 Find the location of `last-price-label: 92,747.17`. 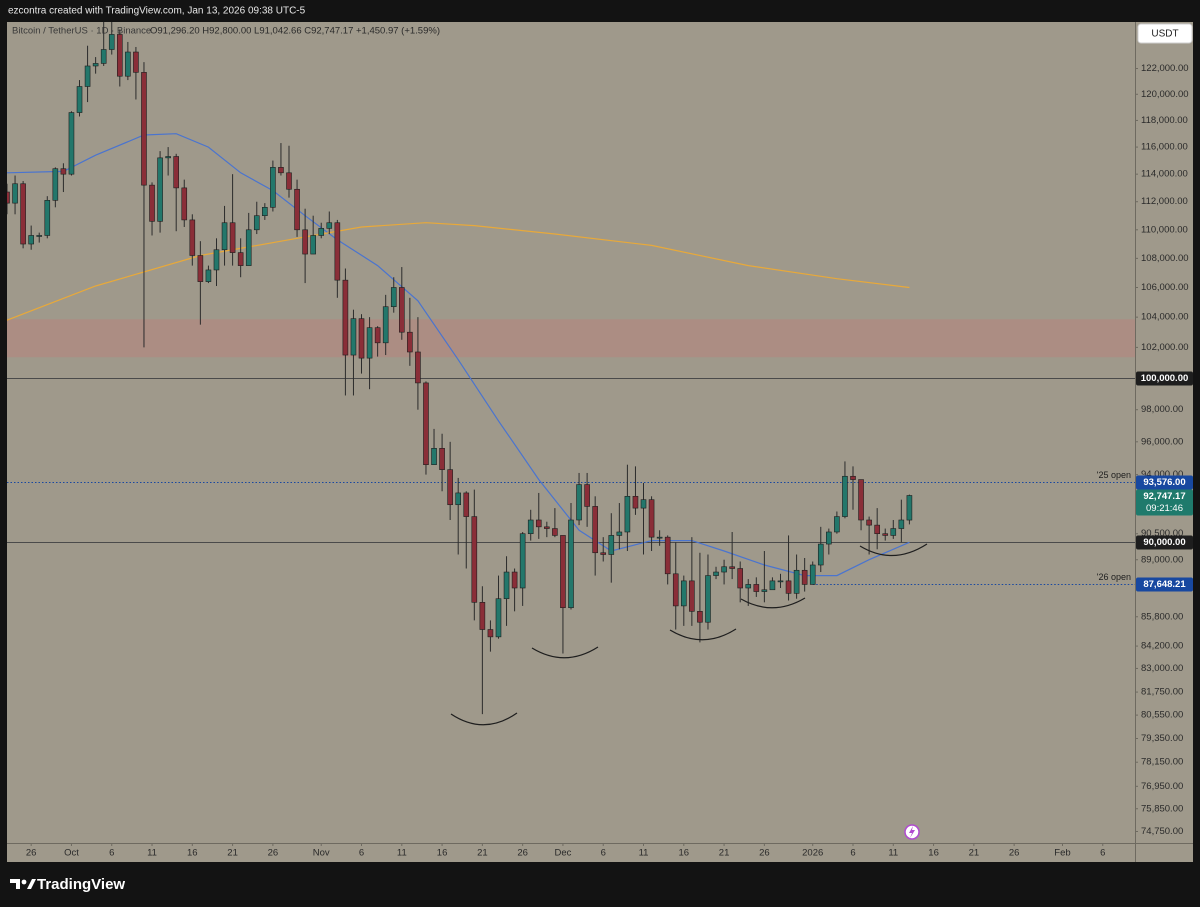

last-price-label: 92,747.17 is located at coordinates (1164, 496).